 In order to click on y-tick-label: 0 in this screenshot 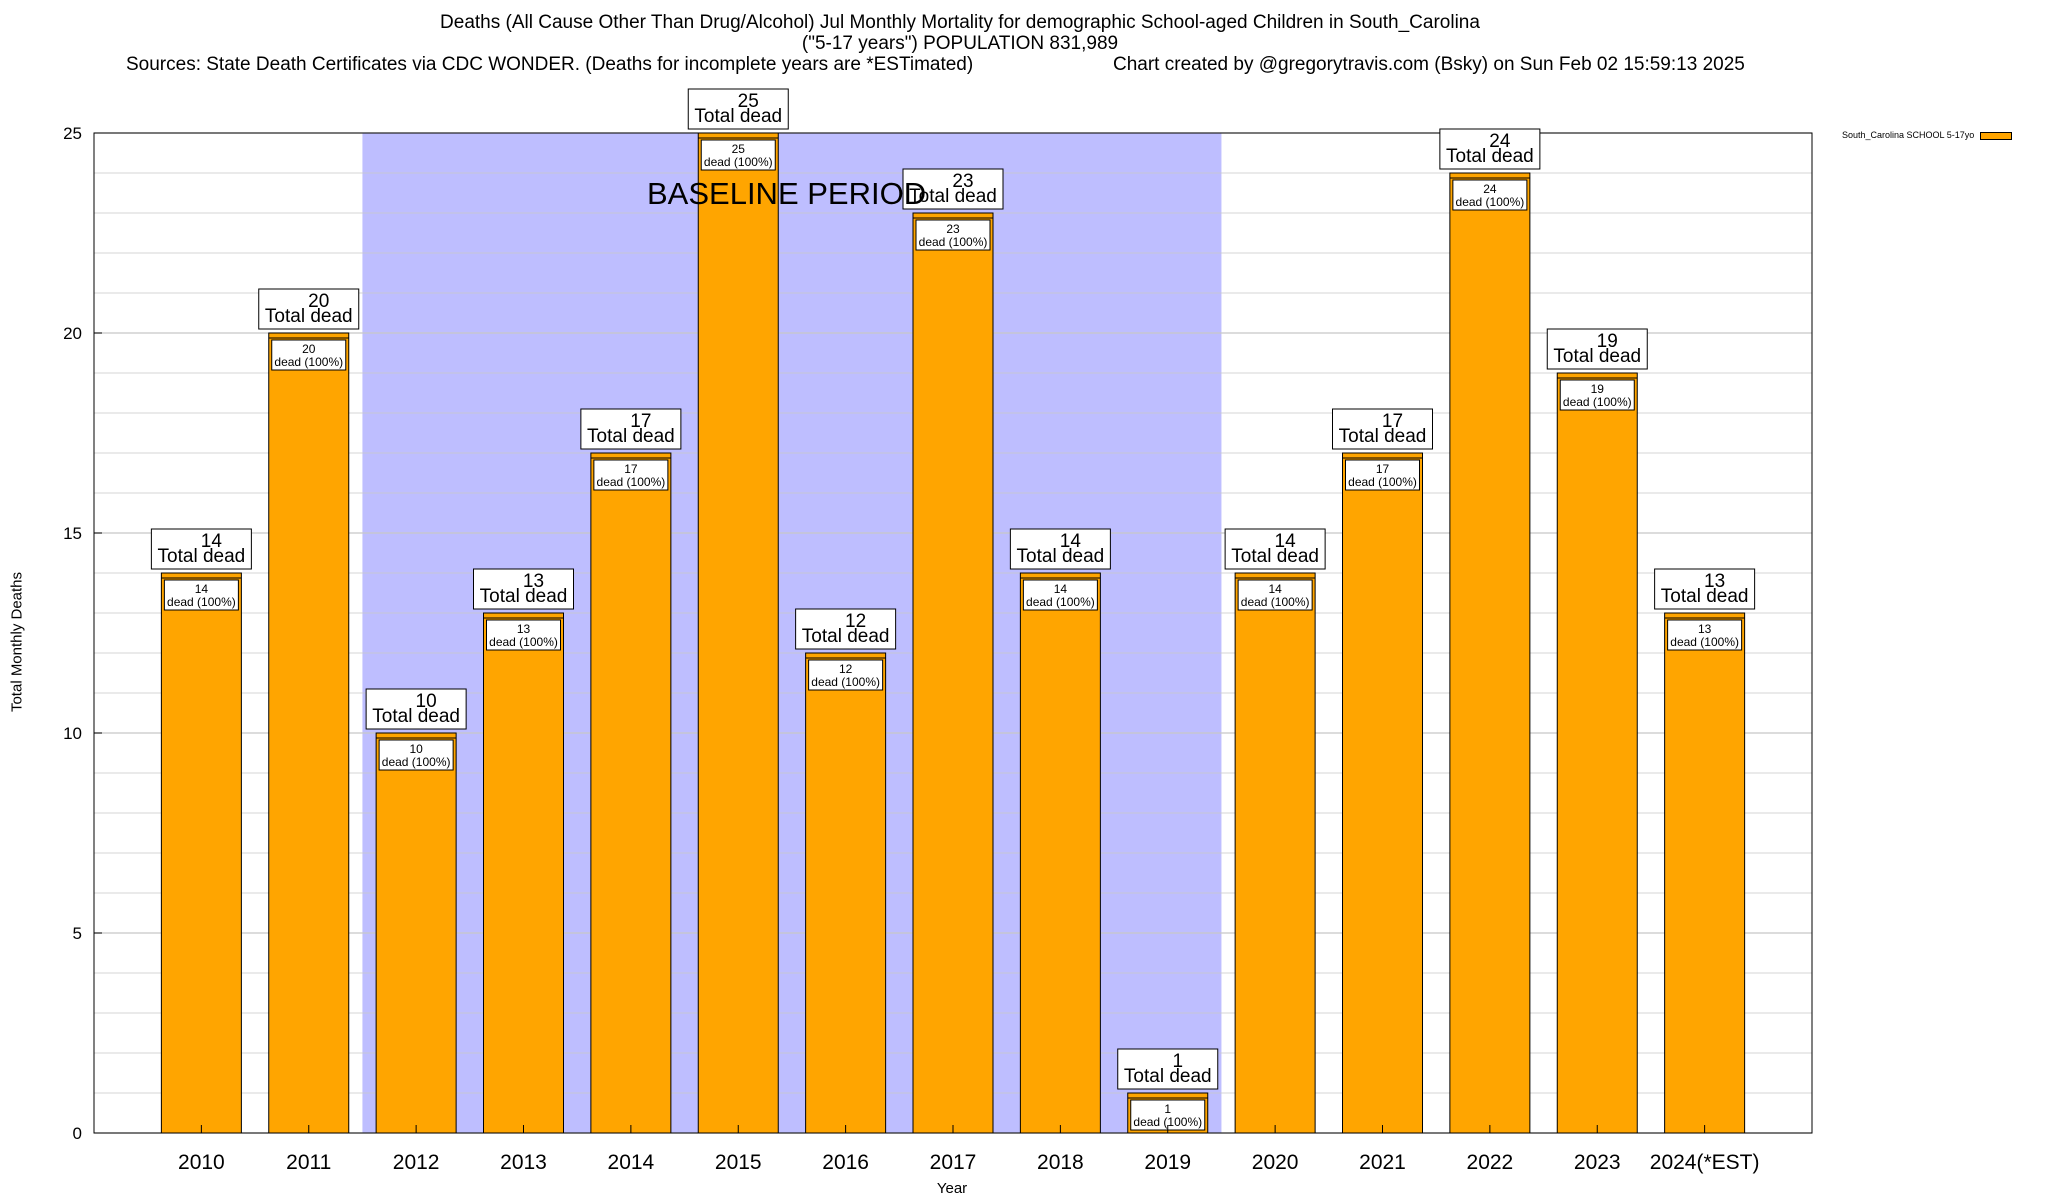, I will do `click(77, 1133)`.